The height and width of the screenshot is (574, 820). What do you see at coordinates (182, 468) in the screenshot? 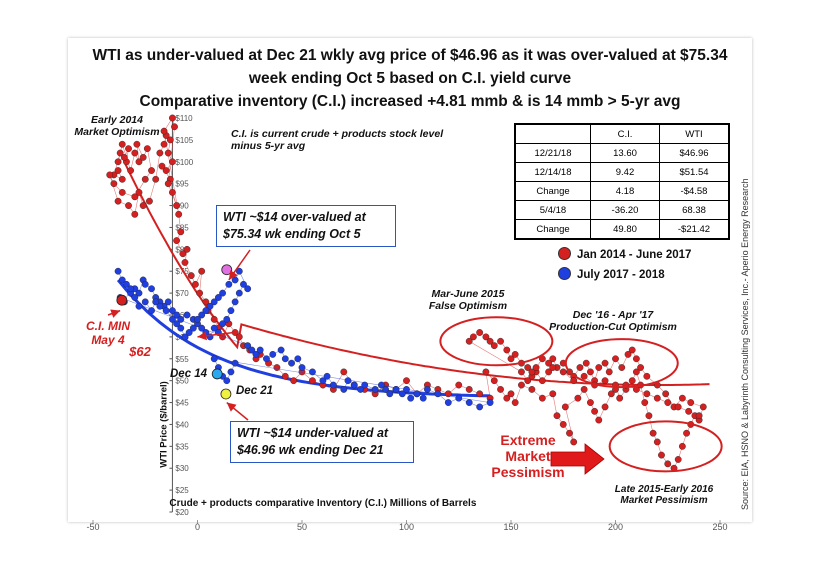
I see `y-tick-label: $30` at bounding box center [182, 468].